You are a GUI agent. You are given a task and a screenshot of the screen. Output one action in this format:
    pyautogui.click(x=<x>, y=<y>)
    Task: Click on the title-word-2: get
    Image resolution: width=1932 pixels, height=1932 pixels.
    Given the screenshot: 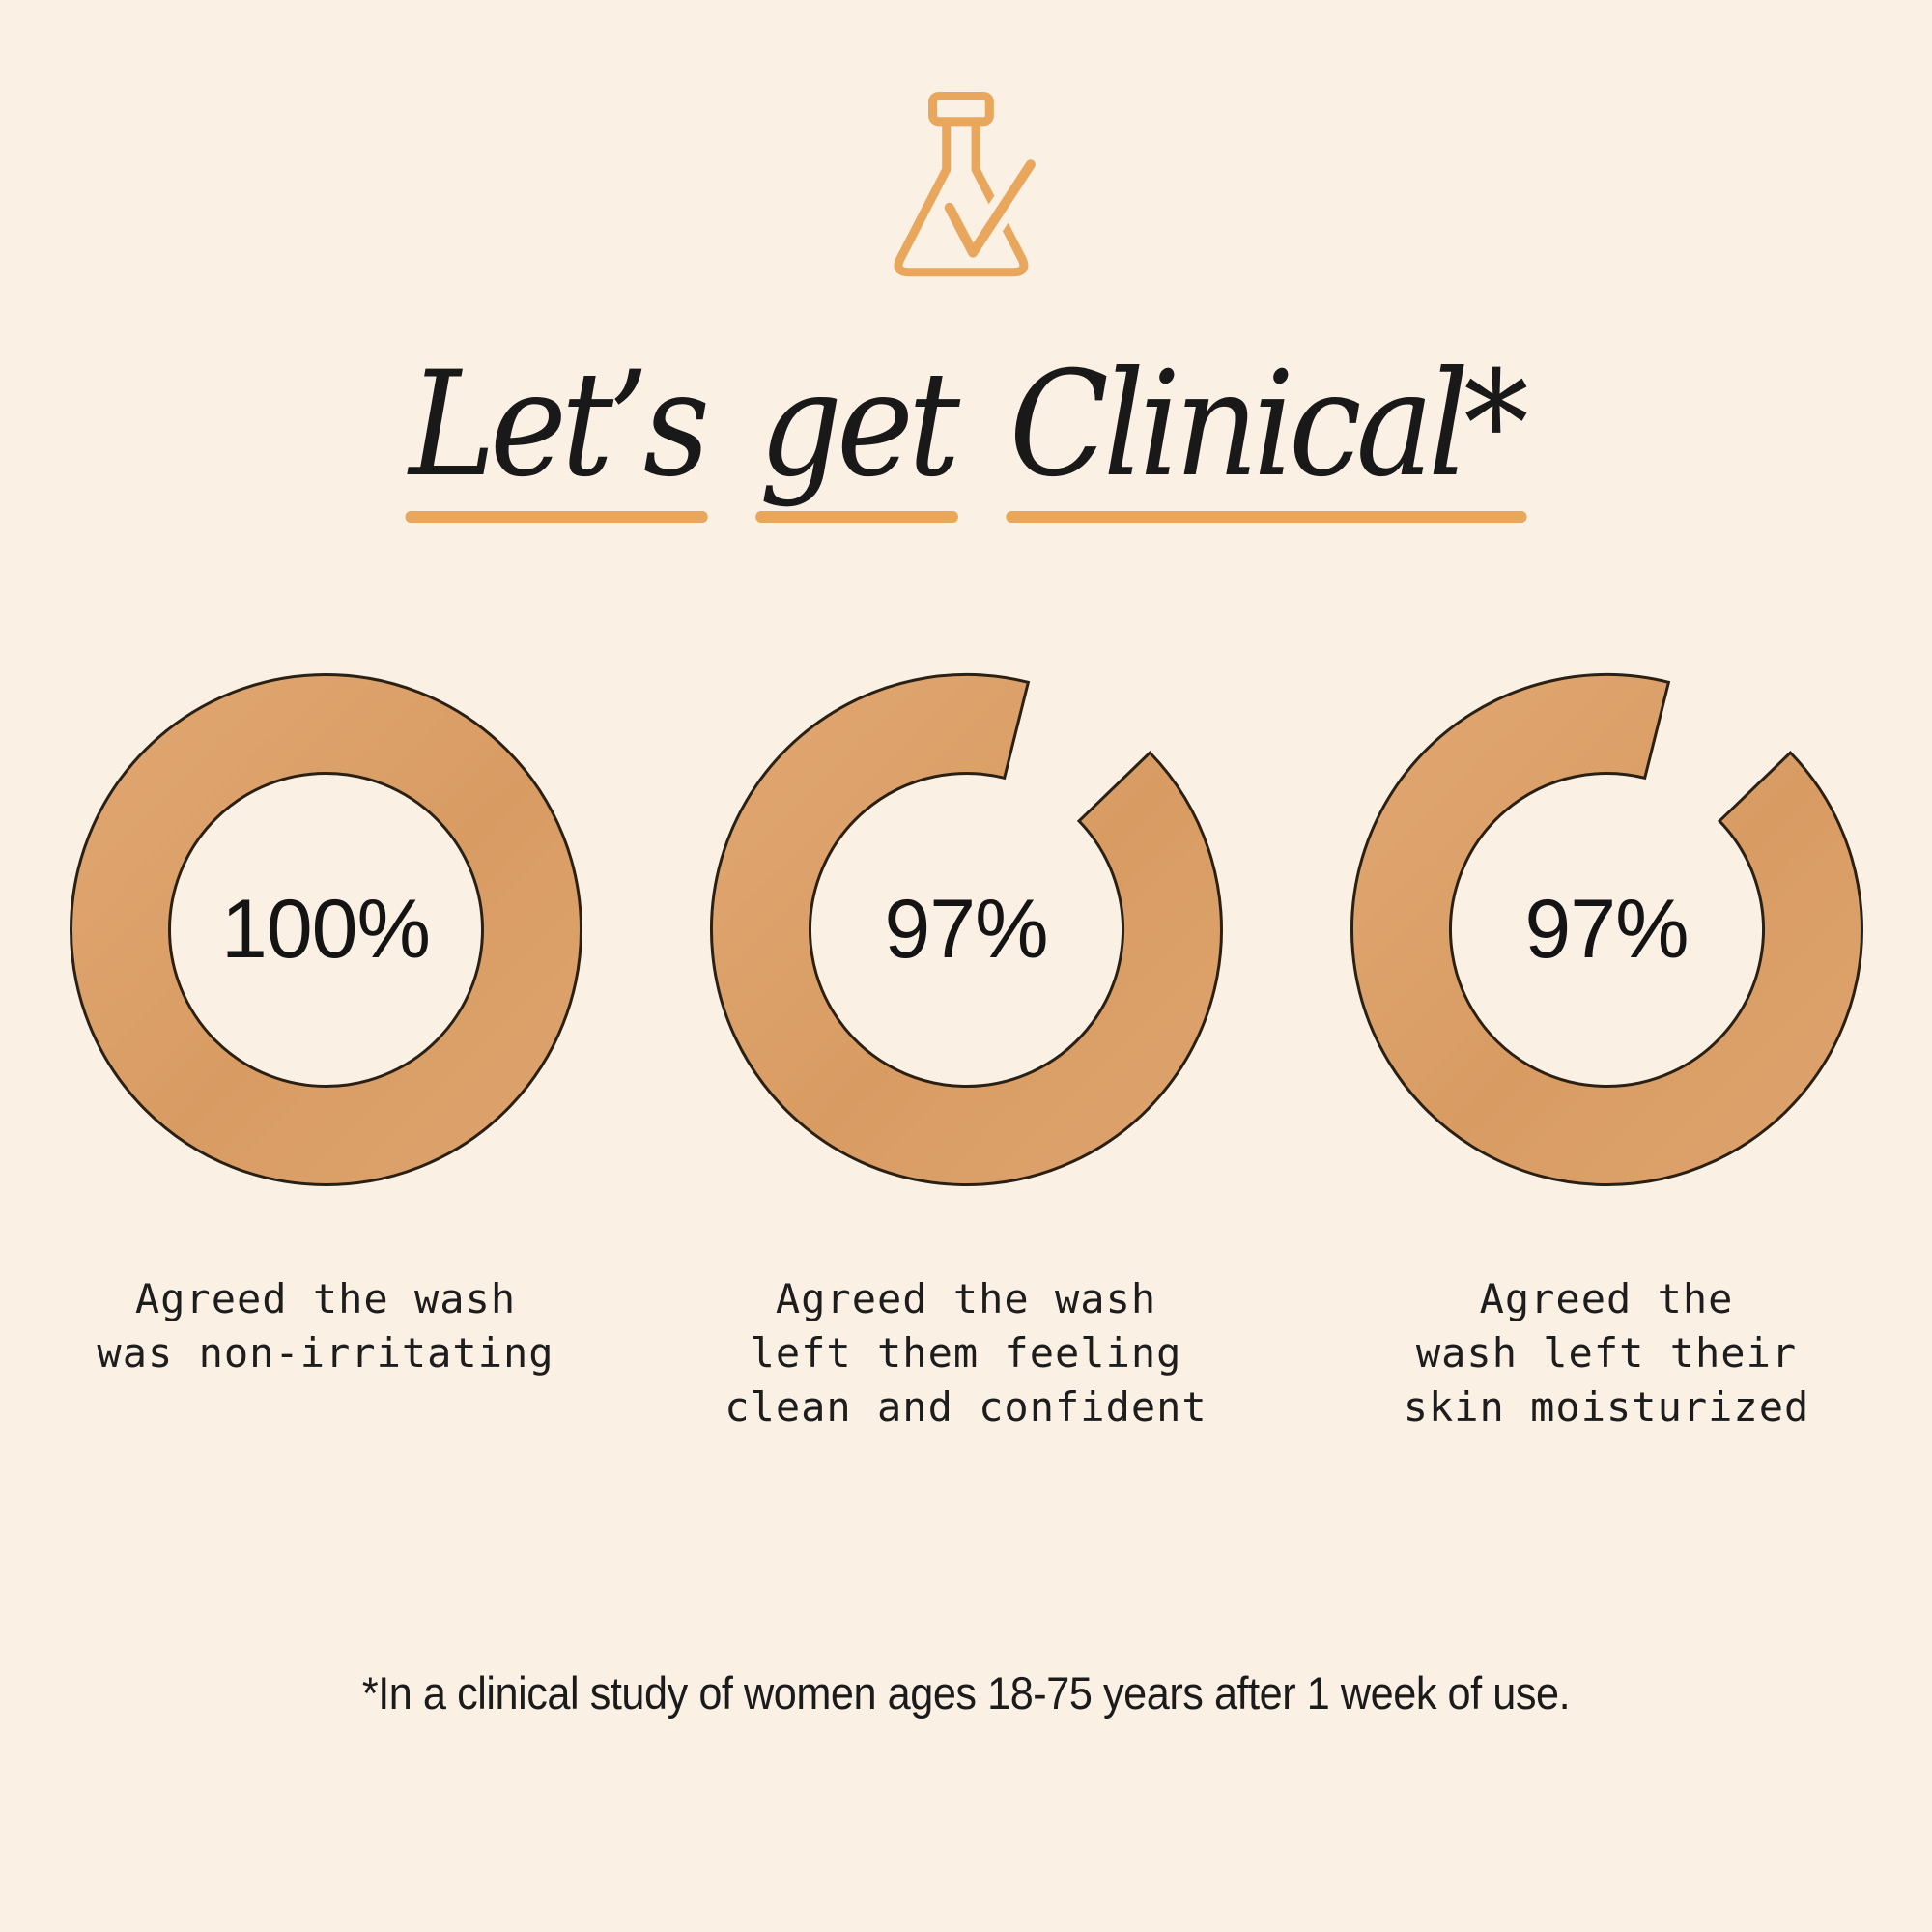 What is the action you would take?
    pyautogui.click(x=857, y=432)
    